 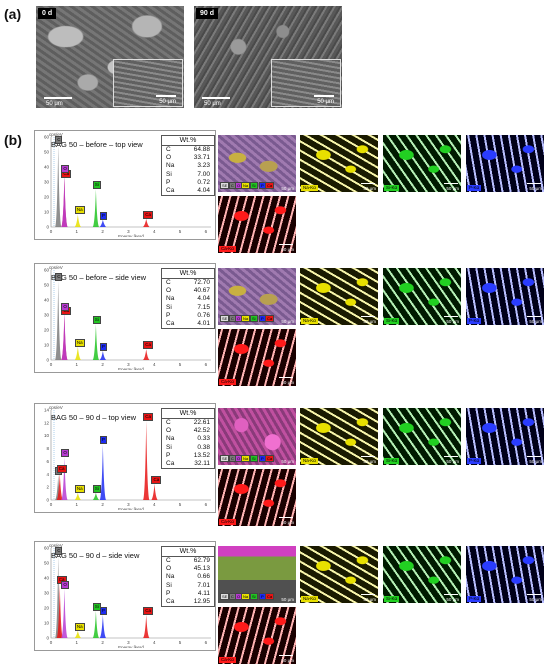 What do you see at coordinates (188, 448) in the screenshot?
I see `wt-row: Si 0.38` at bounding box center [188, 448].